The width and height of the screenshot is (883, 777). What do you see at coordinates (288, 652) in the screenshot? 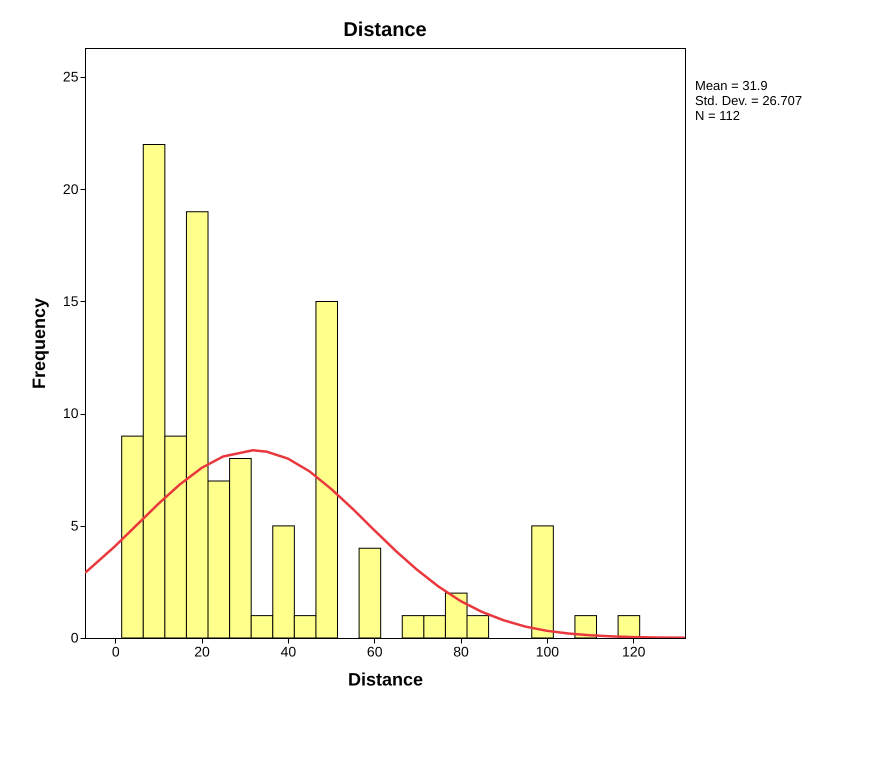
I see `x-tick-label: 40` at bounding box center [288, 652].